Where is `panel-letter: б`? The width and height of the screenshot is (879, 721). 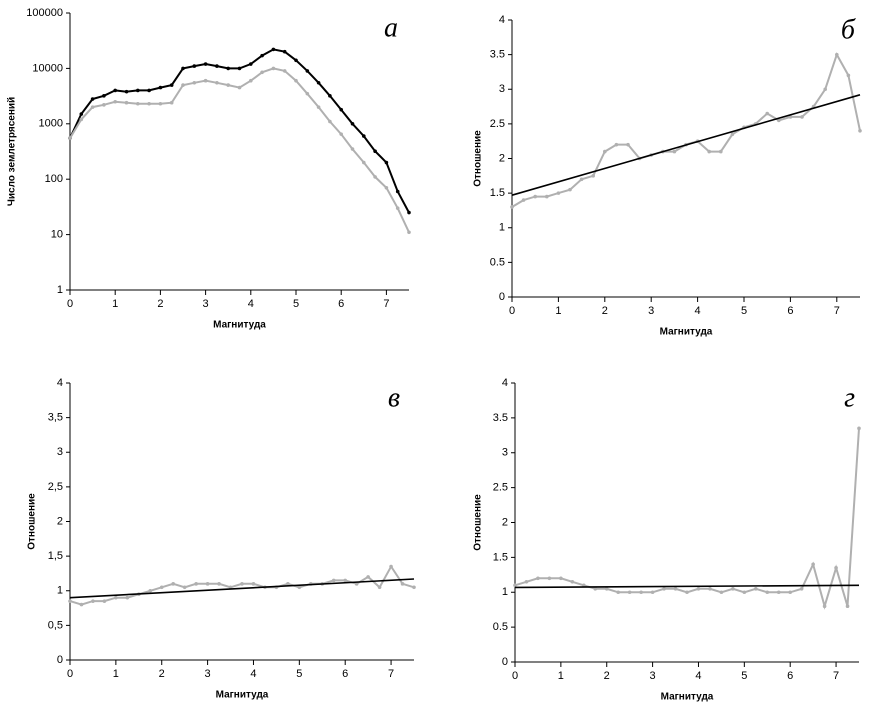 panel-letter: б is located at coordinates (848, 29).